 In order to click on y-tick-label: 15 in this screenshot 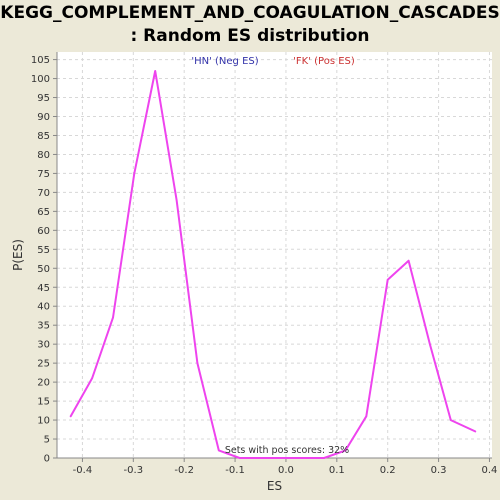, I will do `click(43, 402)`.